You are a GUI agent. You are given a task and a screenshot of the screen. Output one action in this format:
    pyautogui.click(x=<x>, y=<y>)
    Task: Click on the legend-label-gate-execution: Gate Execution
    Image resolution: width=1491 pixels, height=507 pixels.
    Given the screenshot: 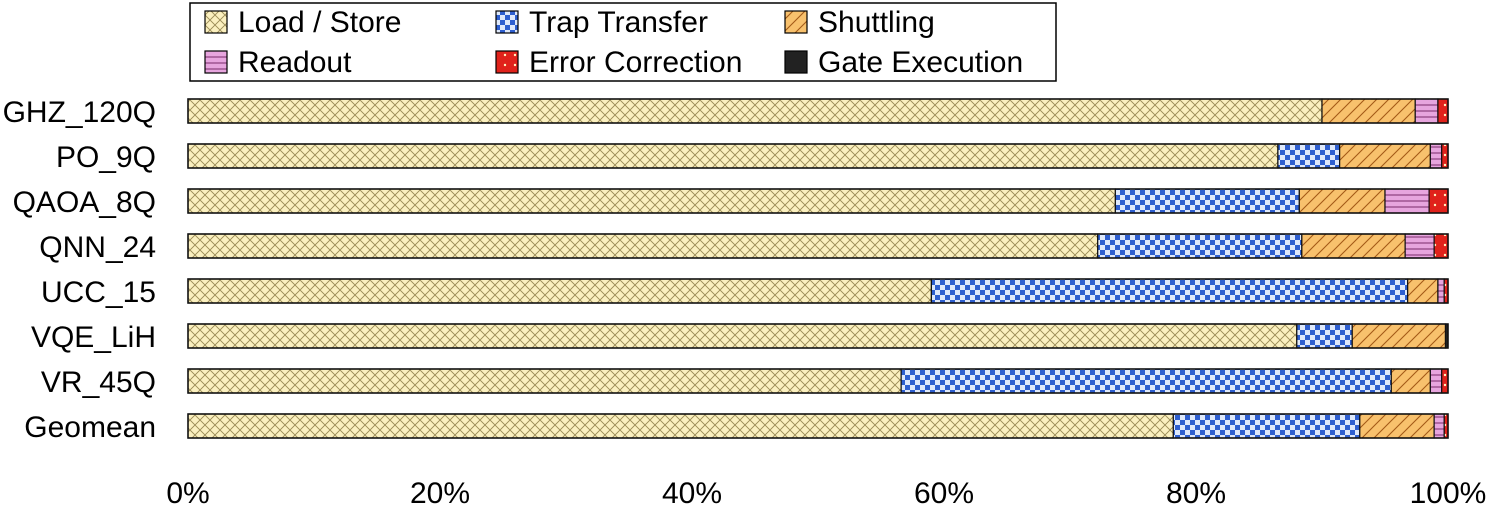 What is the action you would take?
    pyautogui.click(x=920, y=62)
    